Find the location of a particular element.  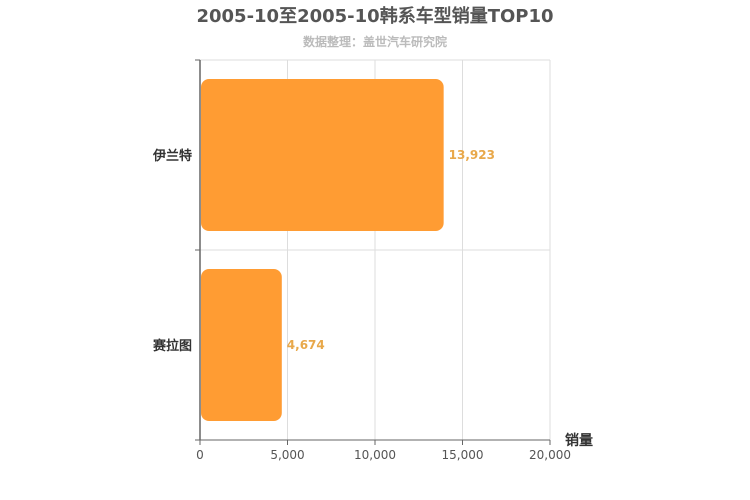

category-label: 伊兰特 is located at coordinates (172, 156).